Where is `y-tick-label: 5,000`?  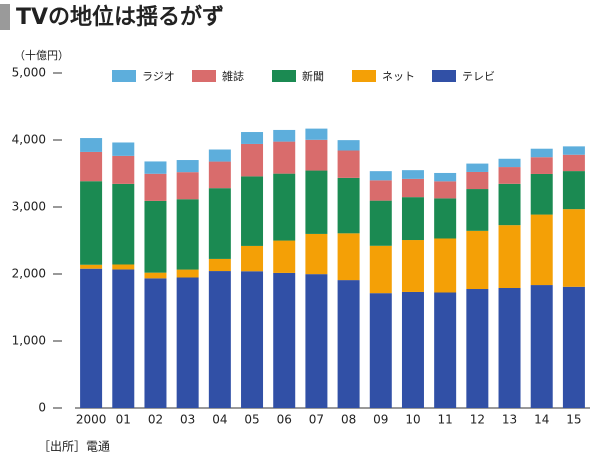
y-tick-label: 5,000 is located at coordinates (29, 73).